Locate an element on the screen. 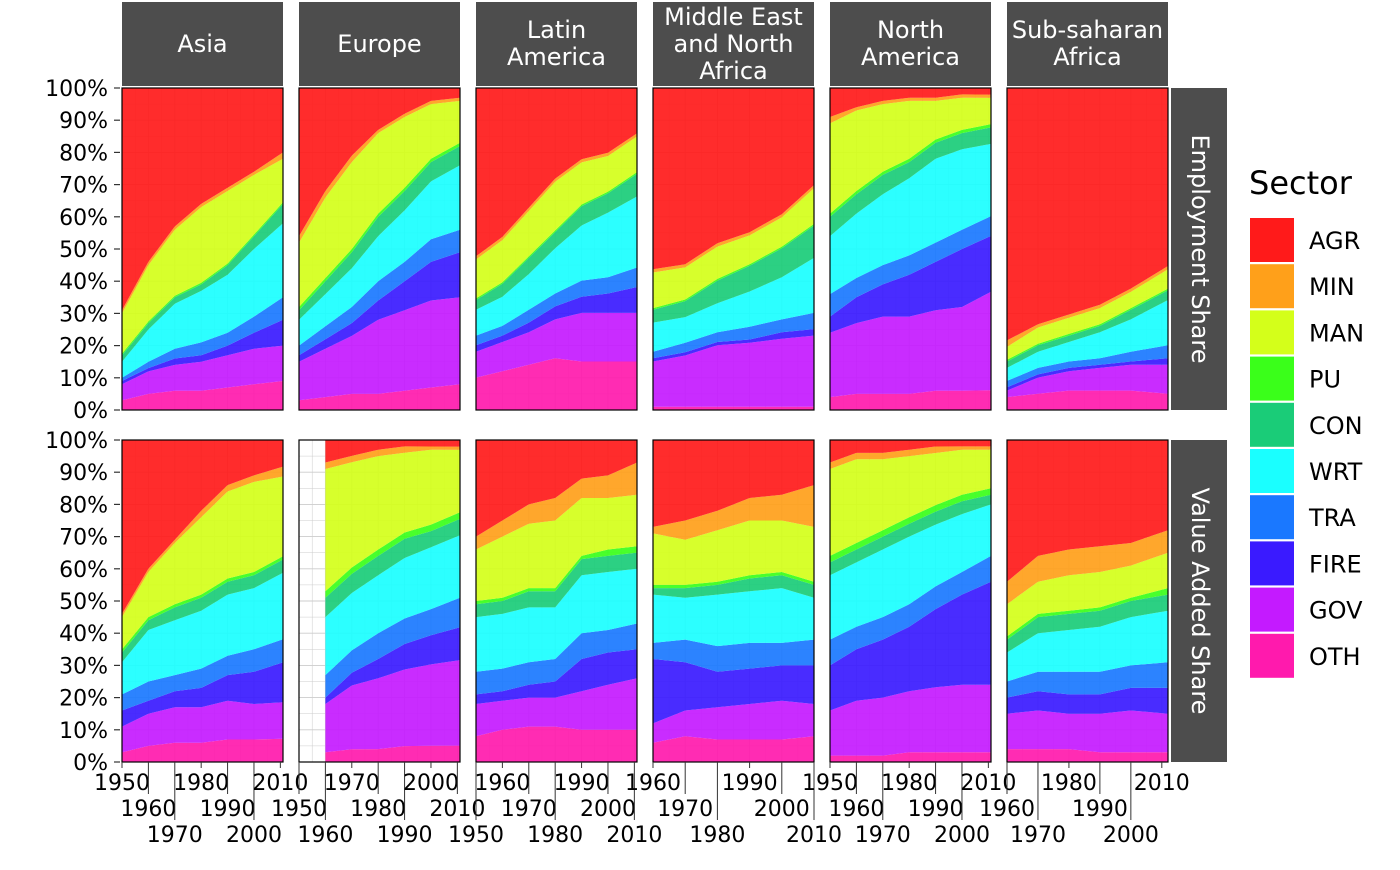 The image size is (1400, 870). legend-label-fire: FIRE is located at coordinates (1335, 564).